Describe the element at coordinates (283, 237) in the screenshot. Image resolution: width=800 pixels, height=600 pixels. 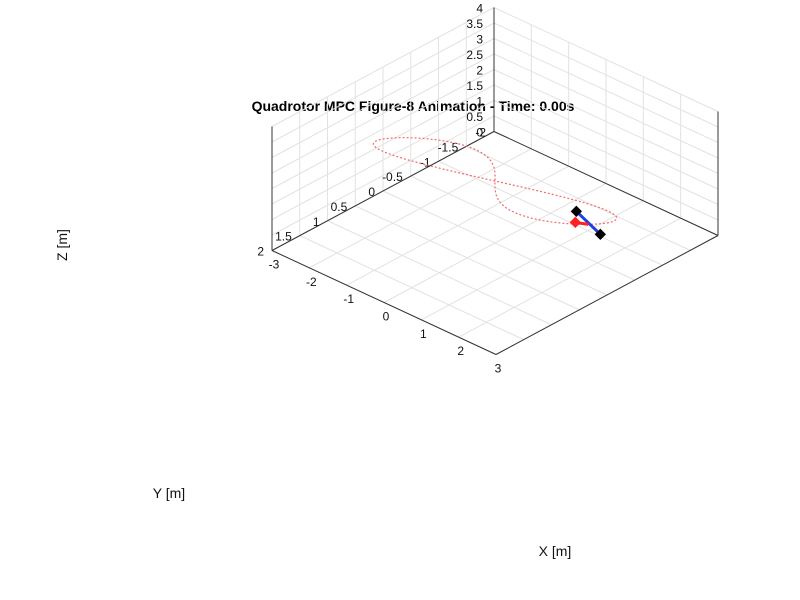
I see `y-tick-label: 1.5` at that location.